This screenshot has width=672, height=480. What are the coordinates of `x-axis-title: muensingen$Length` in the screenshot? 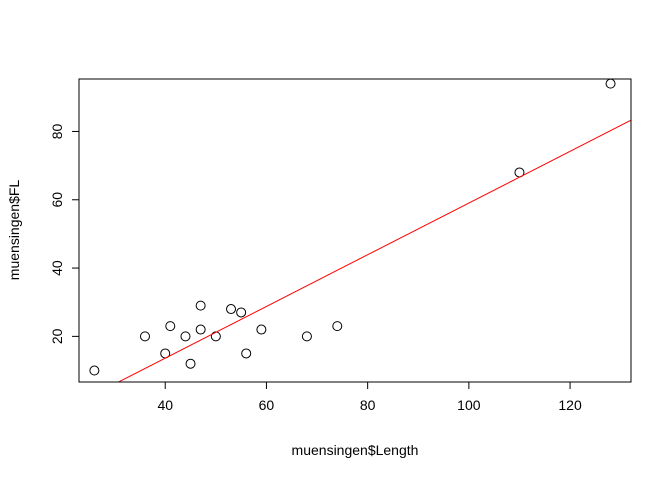 It's located at (355, 450).